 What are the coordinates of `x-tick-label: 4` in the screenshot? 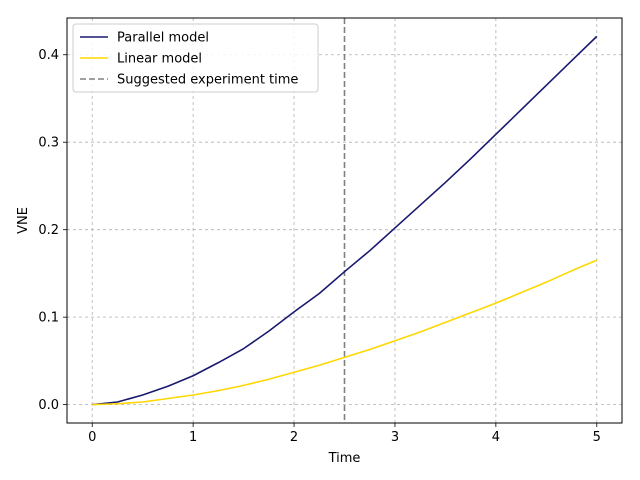 It's located at (496, 437).